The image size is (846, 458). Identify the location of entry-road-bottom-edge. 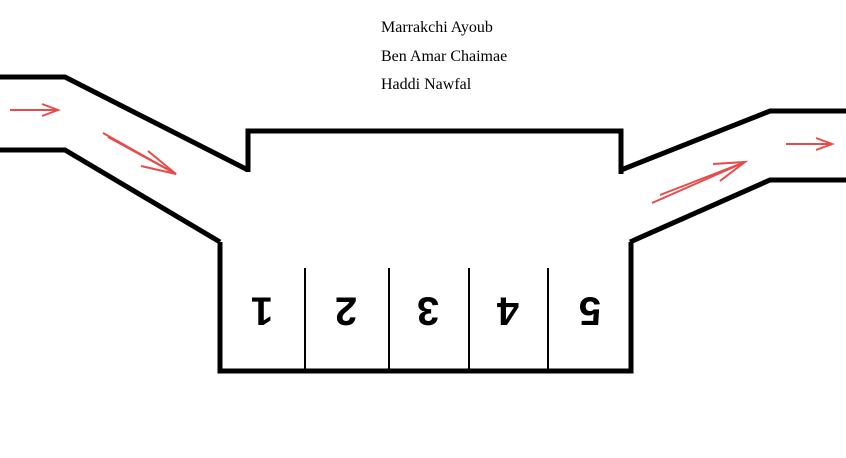
(111, 196).